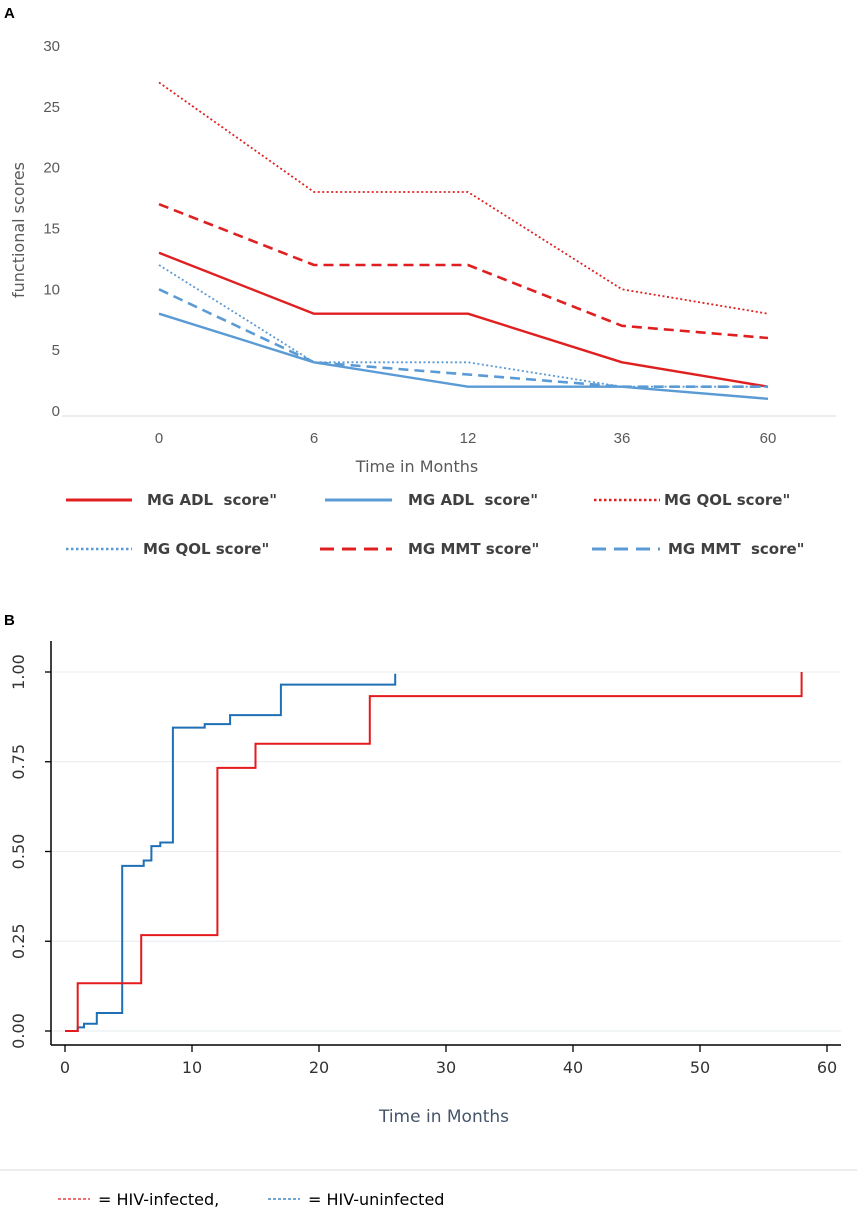  What do you see at coordinates (18, 230) in the screenshot?
I see `panel-a-y-axis-label: functional scores` at bounding box center [18, 230].